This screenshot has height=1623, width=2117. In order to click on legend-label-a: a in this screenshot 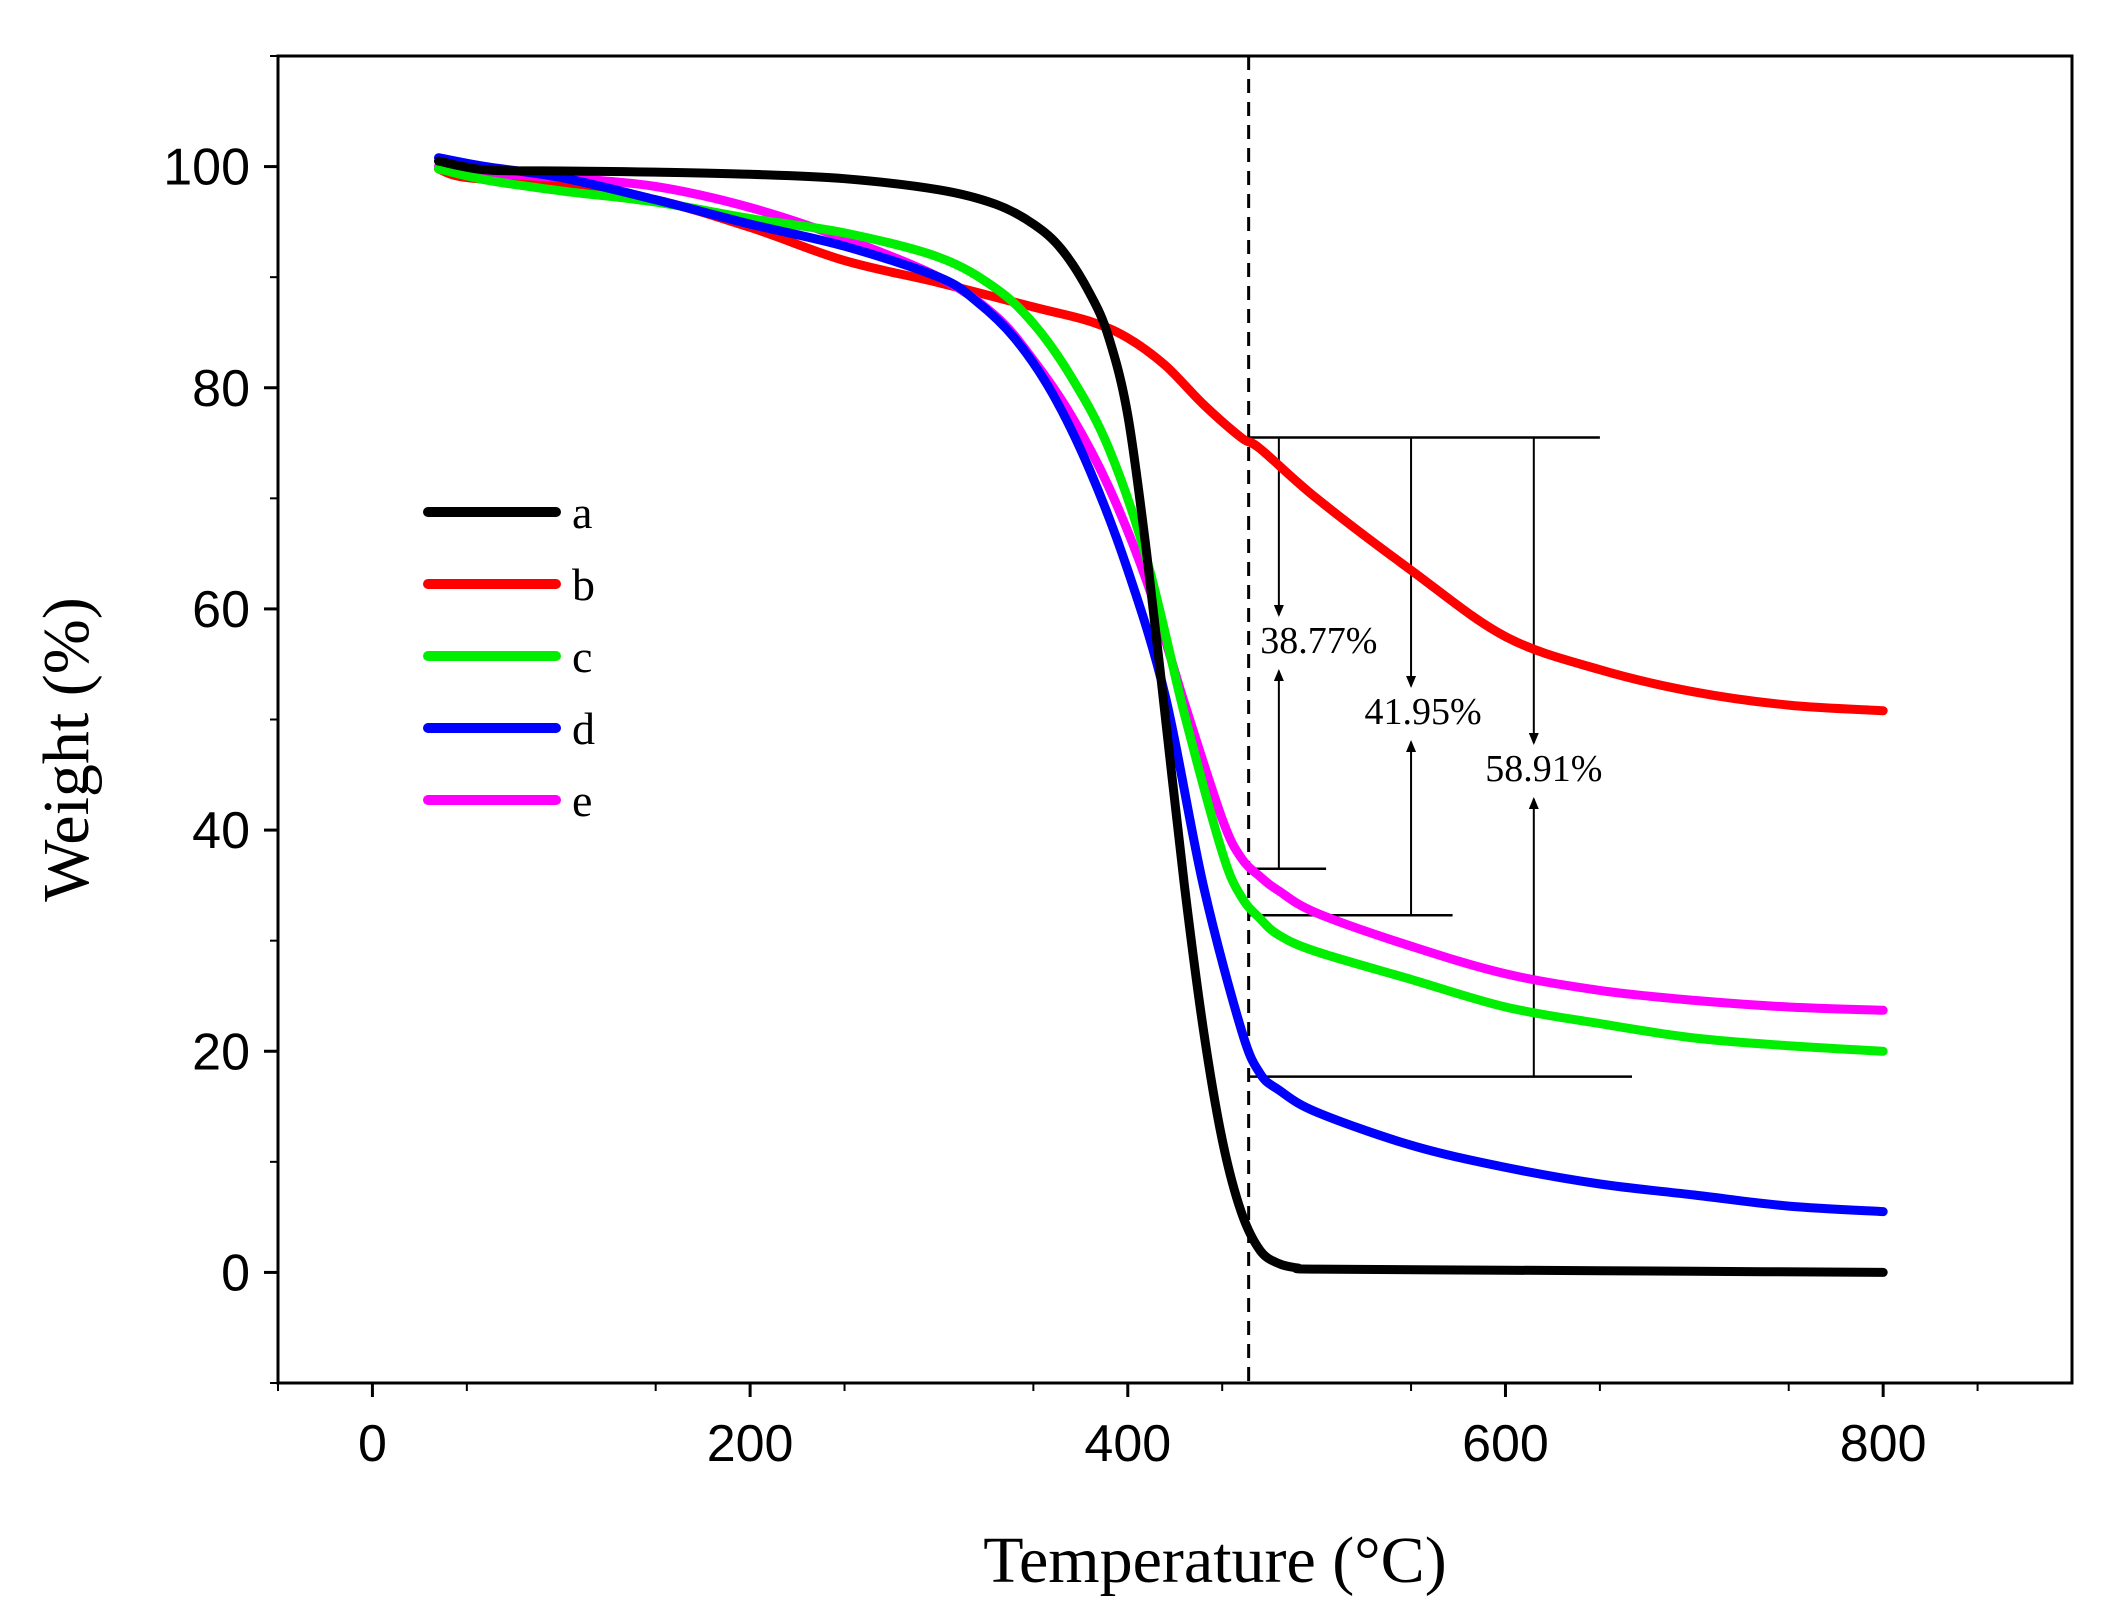, I will do `click(582, 512)`.